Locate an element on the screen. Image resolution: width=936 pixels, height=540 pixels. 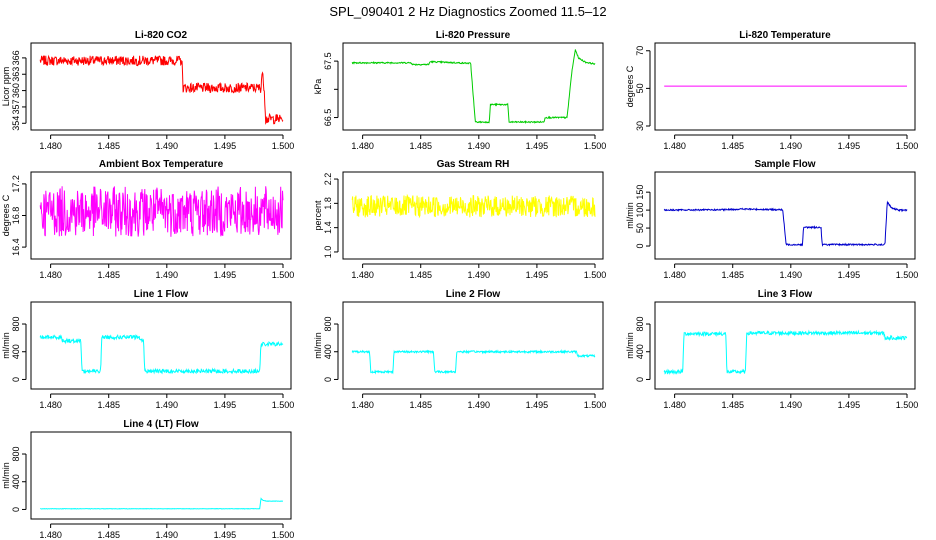
y-tick-label: 366 is located at coordinates (16, 57).